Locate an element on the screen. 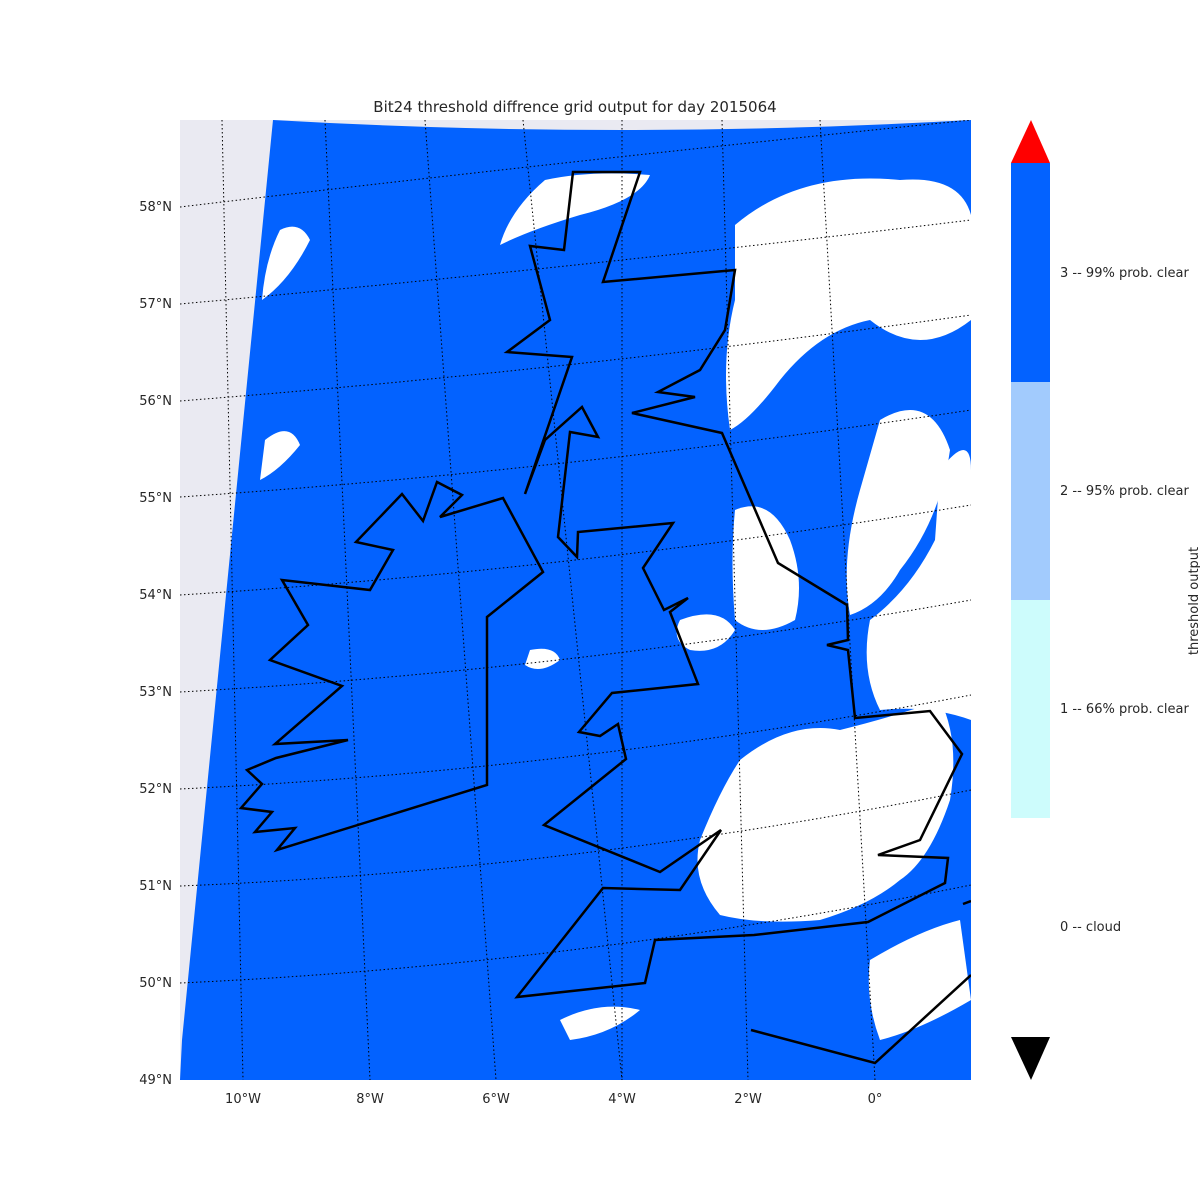  colorbar-label: 2 -- 95% prob. clear is located at coordinates (1124, 491).